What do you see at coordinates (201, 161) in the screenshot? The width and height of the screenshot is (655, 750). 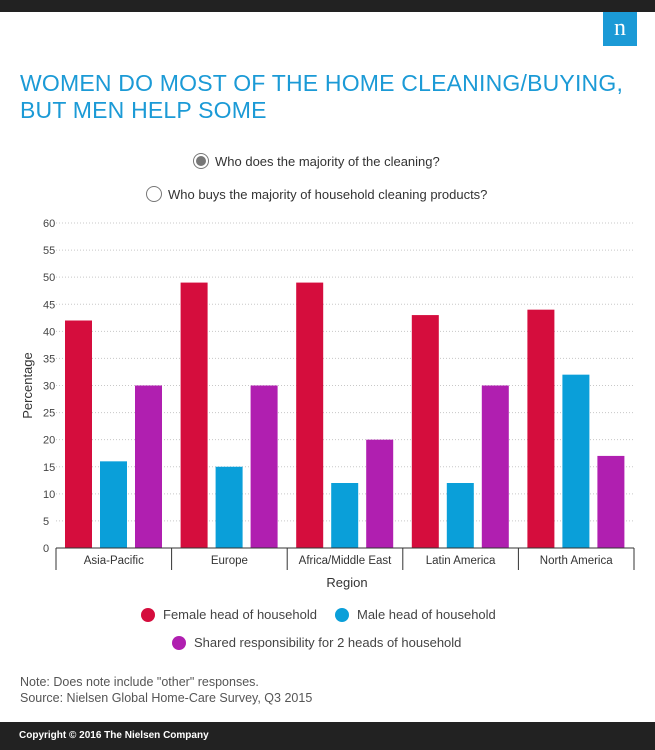 I see `radio-selected-icon` at bounding box center [201, 161].